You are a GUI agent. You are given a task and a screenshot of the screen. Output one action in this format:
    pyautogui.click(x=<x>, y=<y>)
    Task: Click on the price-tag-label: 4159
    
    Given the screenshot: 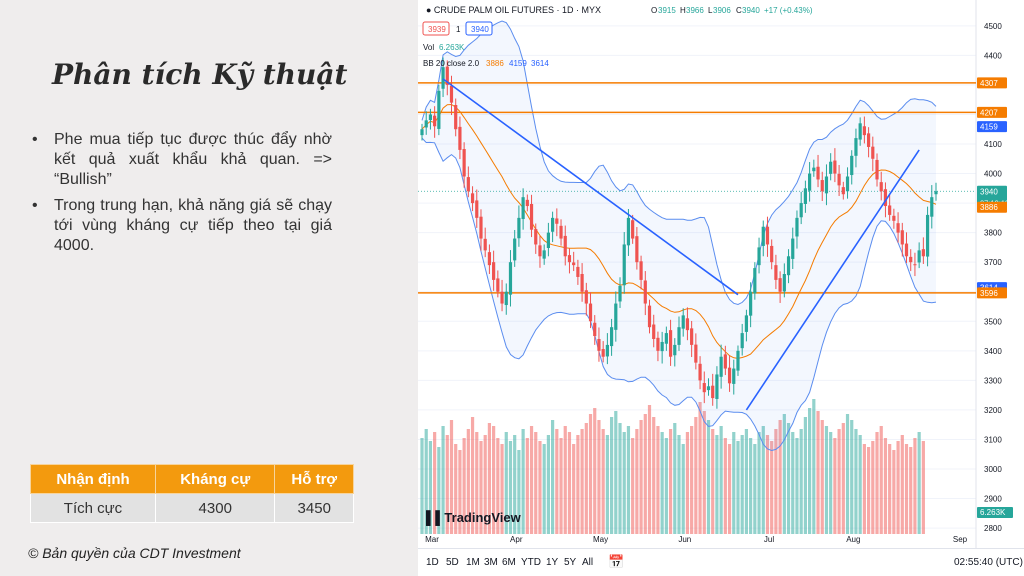 What is the action you would take?
    pyautogui.click(x=989, y=127)
    